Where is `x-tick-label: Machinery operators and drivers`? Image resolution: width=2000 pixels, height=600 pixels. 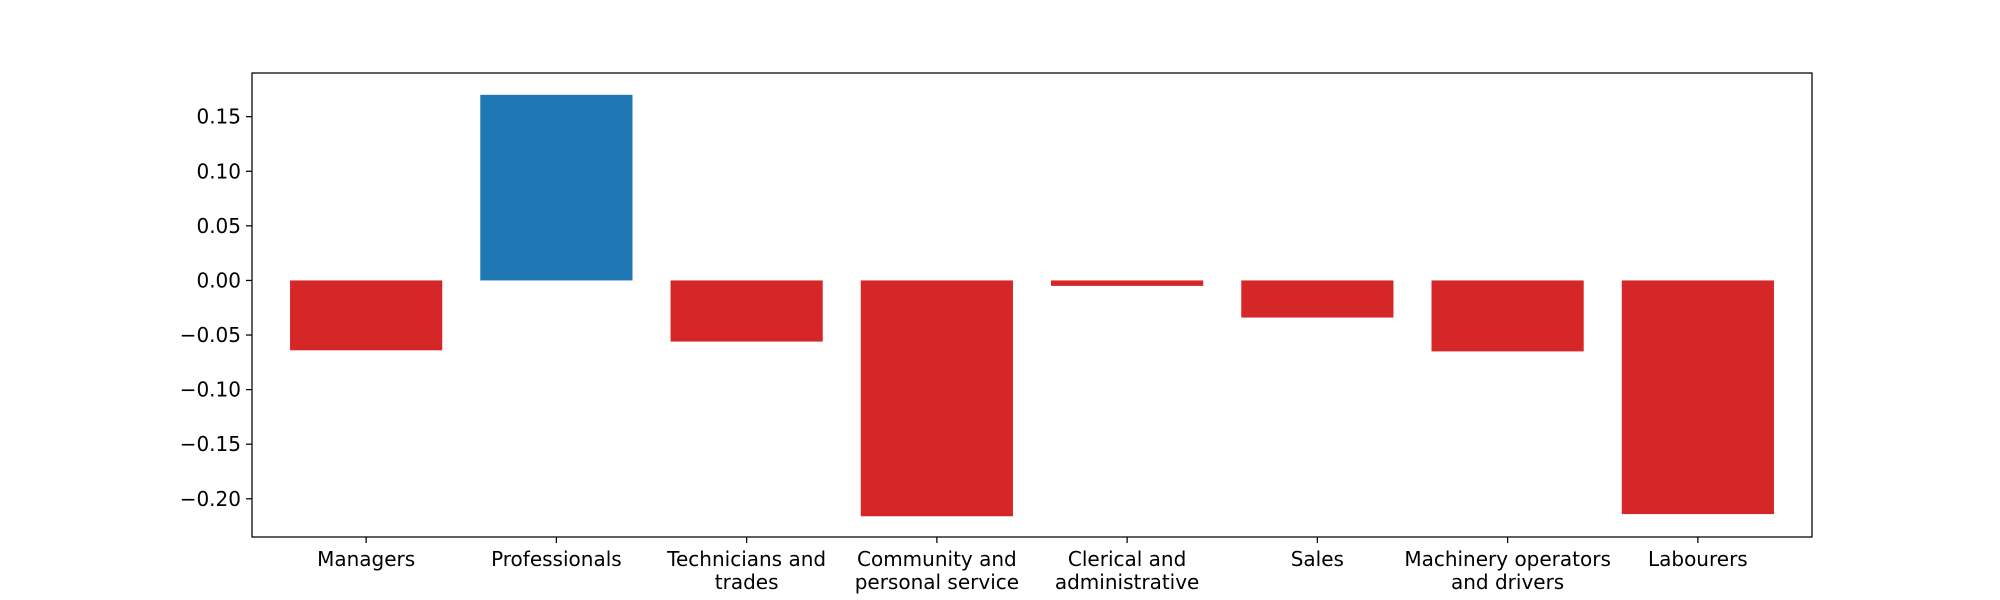 x-tick-label: Machinery operators and drivers is located at coordinates (1507, 570).